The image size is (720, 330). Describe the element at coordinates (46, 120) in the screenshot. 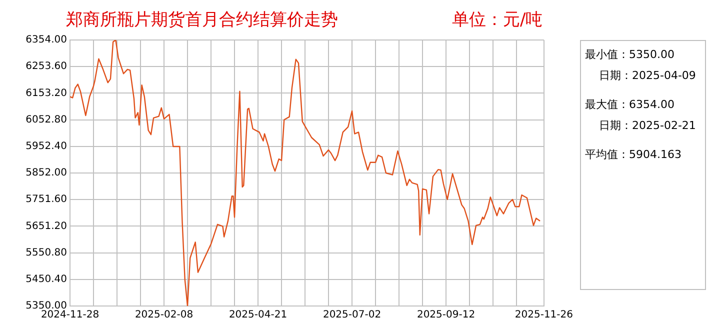

I see `y-tick-label: 6052.80` at that location.